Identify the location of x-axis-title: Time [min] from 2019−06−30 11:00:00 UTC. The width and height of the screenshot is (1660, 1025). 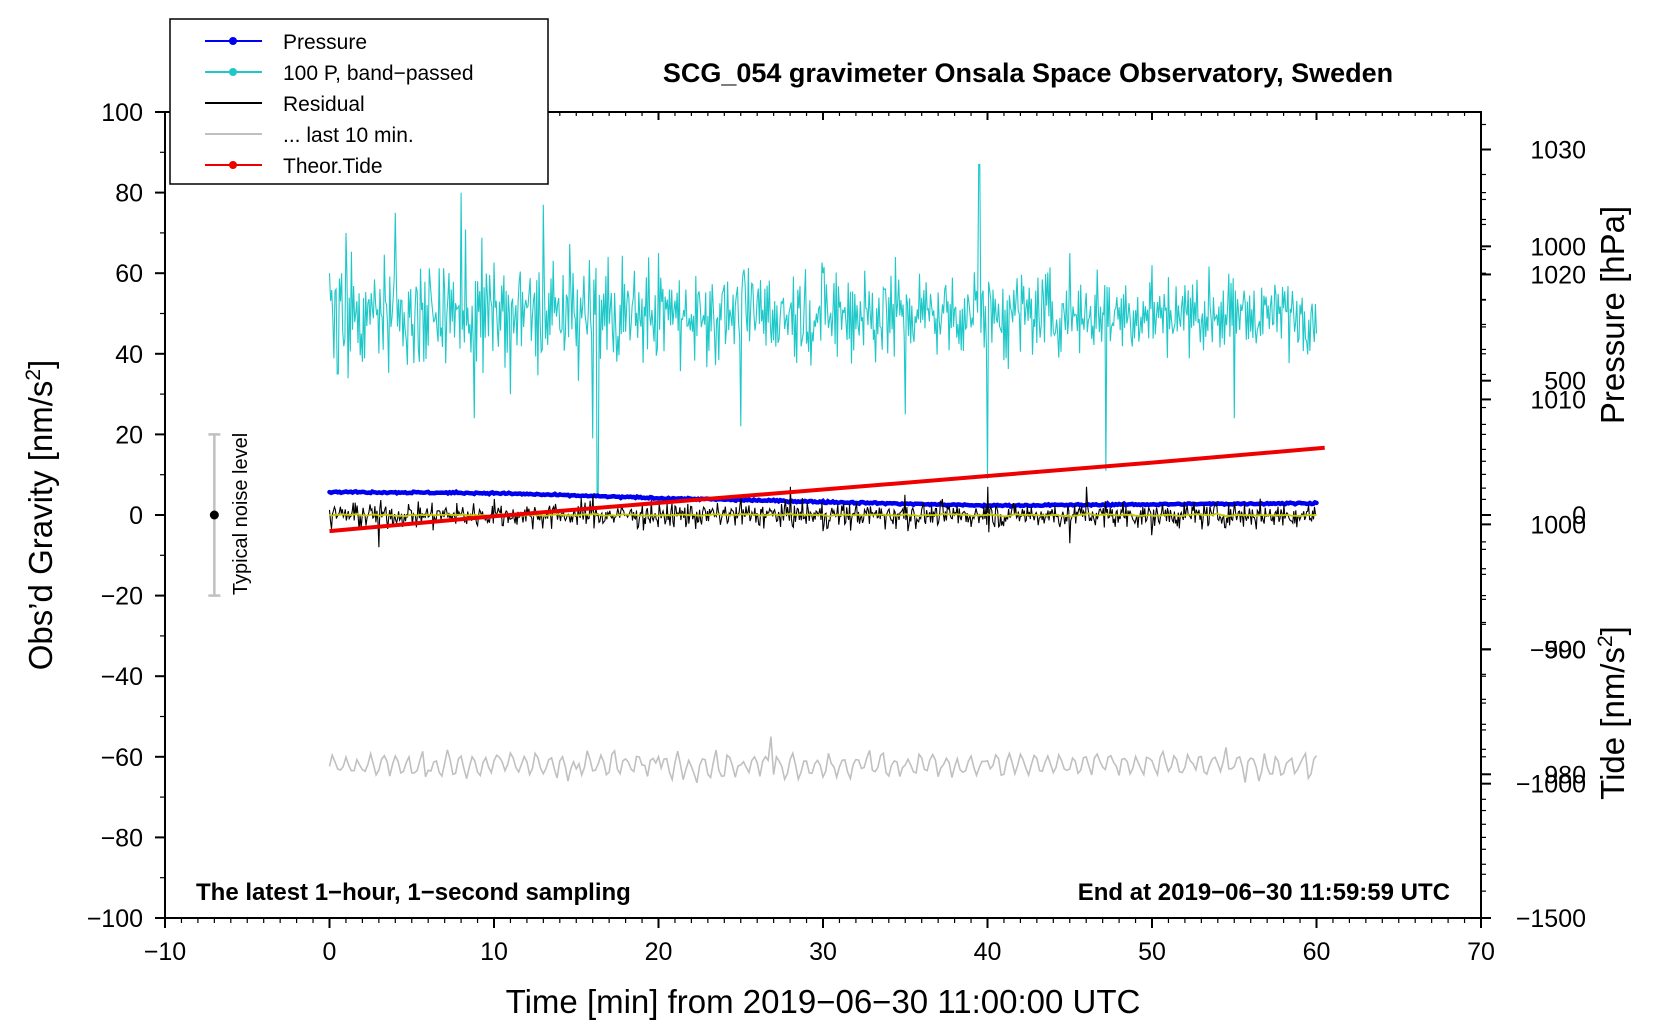
(823, 1001).